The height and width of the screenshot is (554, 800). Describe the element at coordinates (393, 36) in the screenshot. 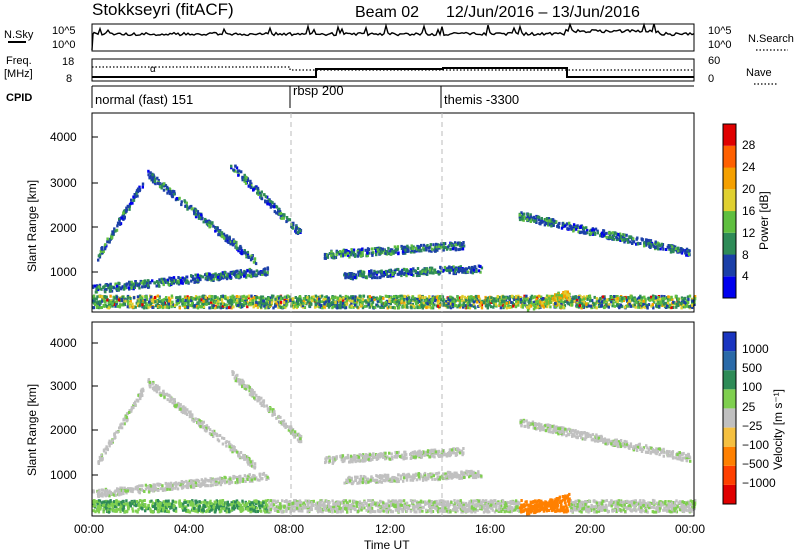

I see `noise-sky-trace` at that location.